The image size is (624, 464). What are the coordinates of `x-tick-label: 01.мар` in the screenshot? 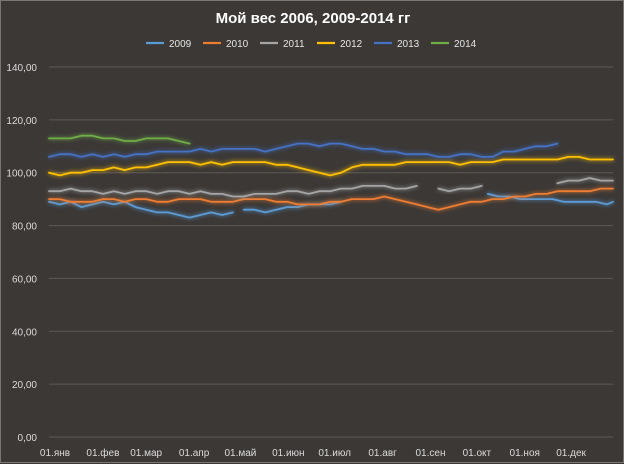 It's located at (146, 453).